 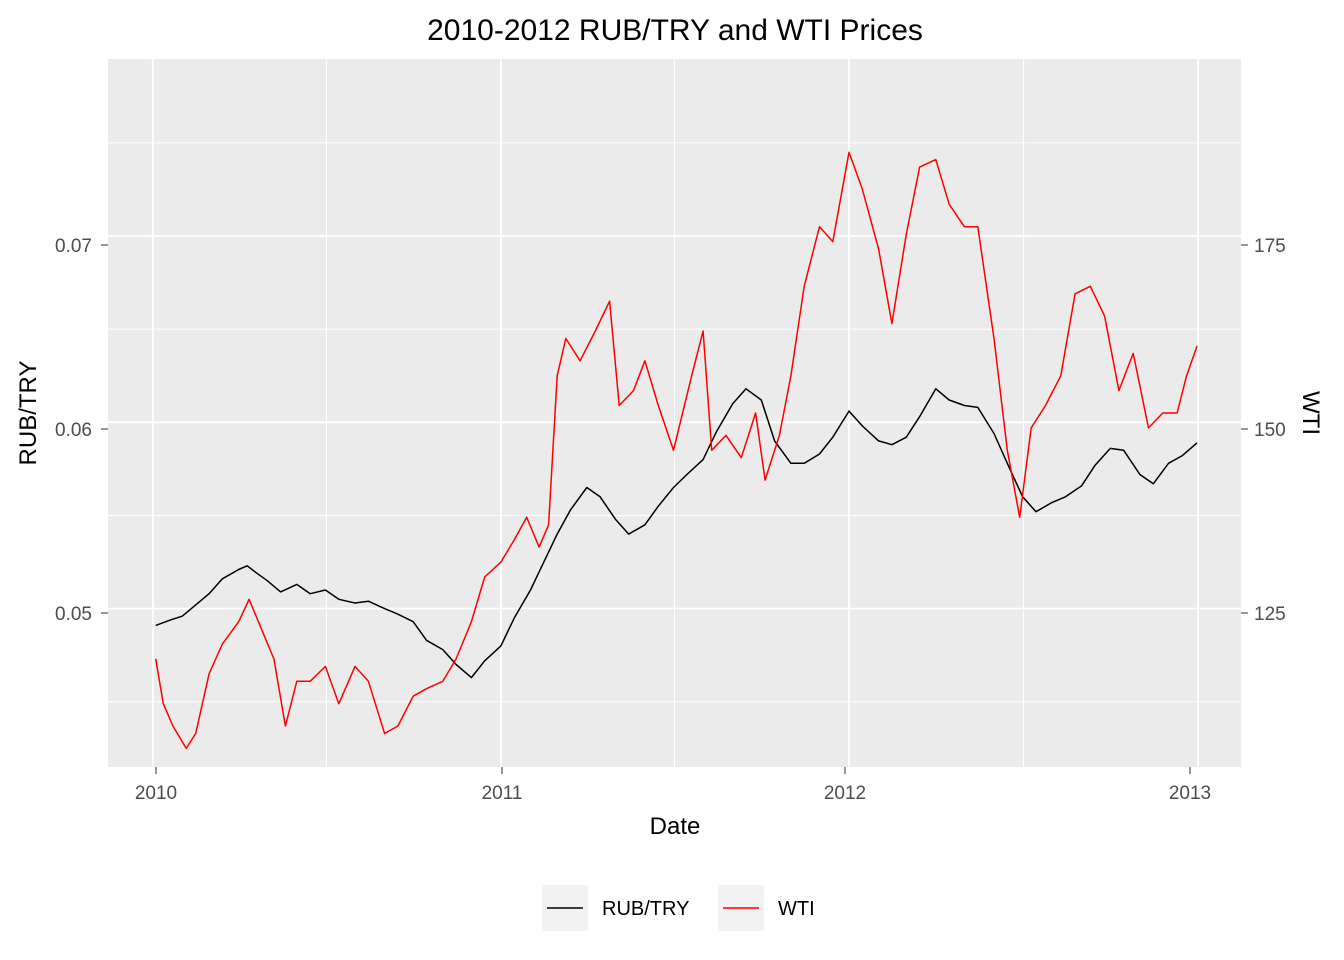 I want to click on legend-label-wti: WTI, so click(x=796, y=909).